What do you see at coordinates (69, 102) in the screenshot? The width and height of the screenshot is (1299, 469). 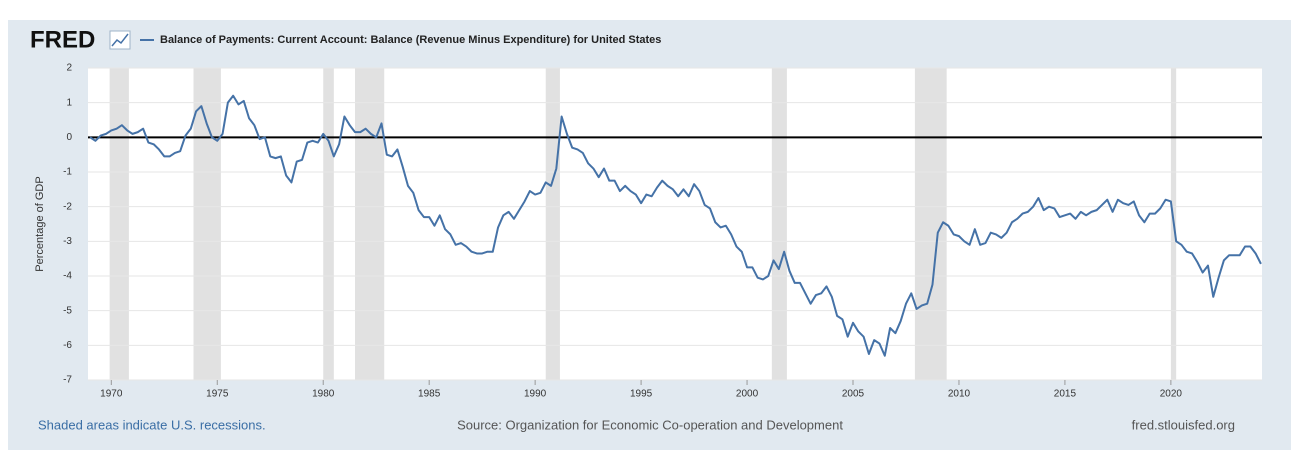 I see `y-tick-label: 1` at bounding box center [69, 102].